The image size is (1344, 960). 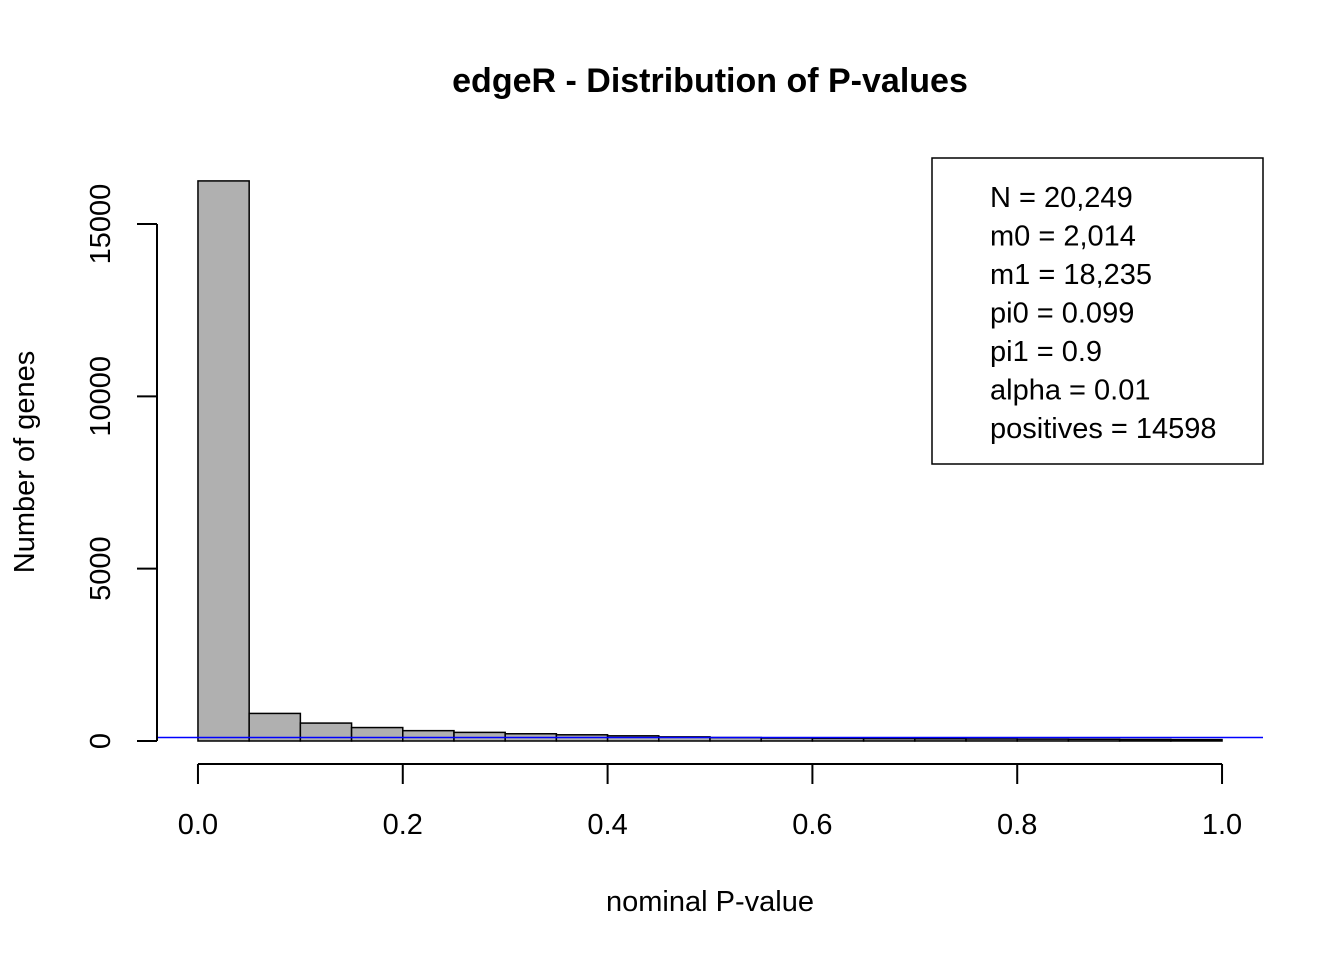 What do you see at coordinates (710, 902) in the screenshot?
I see `x-axis-label: nominal P-value` at bounding box center [710, 902].